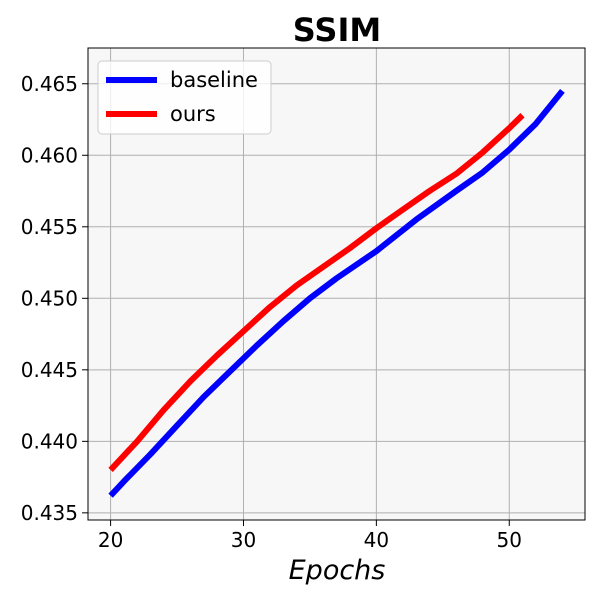 The image size is (600, 600). What do you see at coordinates (243, 540) in the screenshot?
I see `x-tick-label: 30` at bounding box center [243, 540].